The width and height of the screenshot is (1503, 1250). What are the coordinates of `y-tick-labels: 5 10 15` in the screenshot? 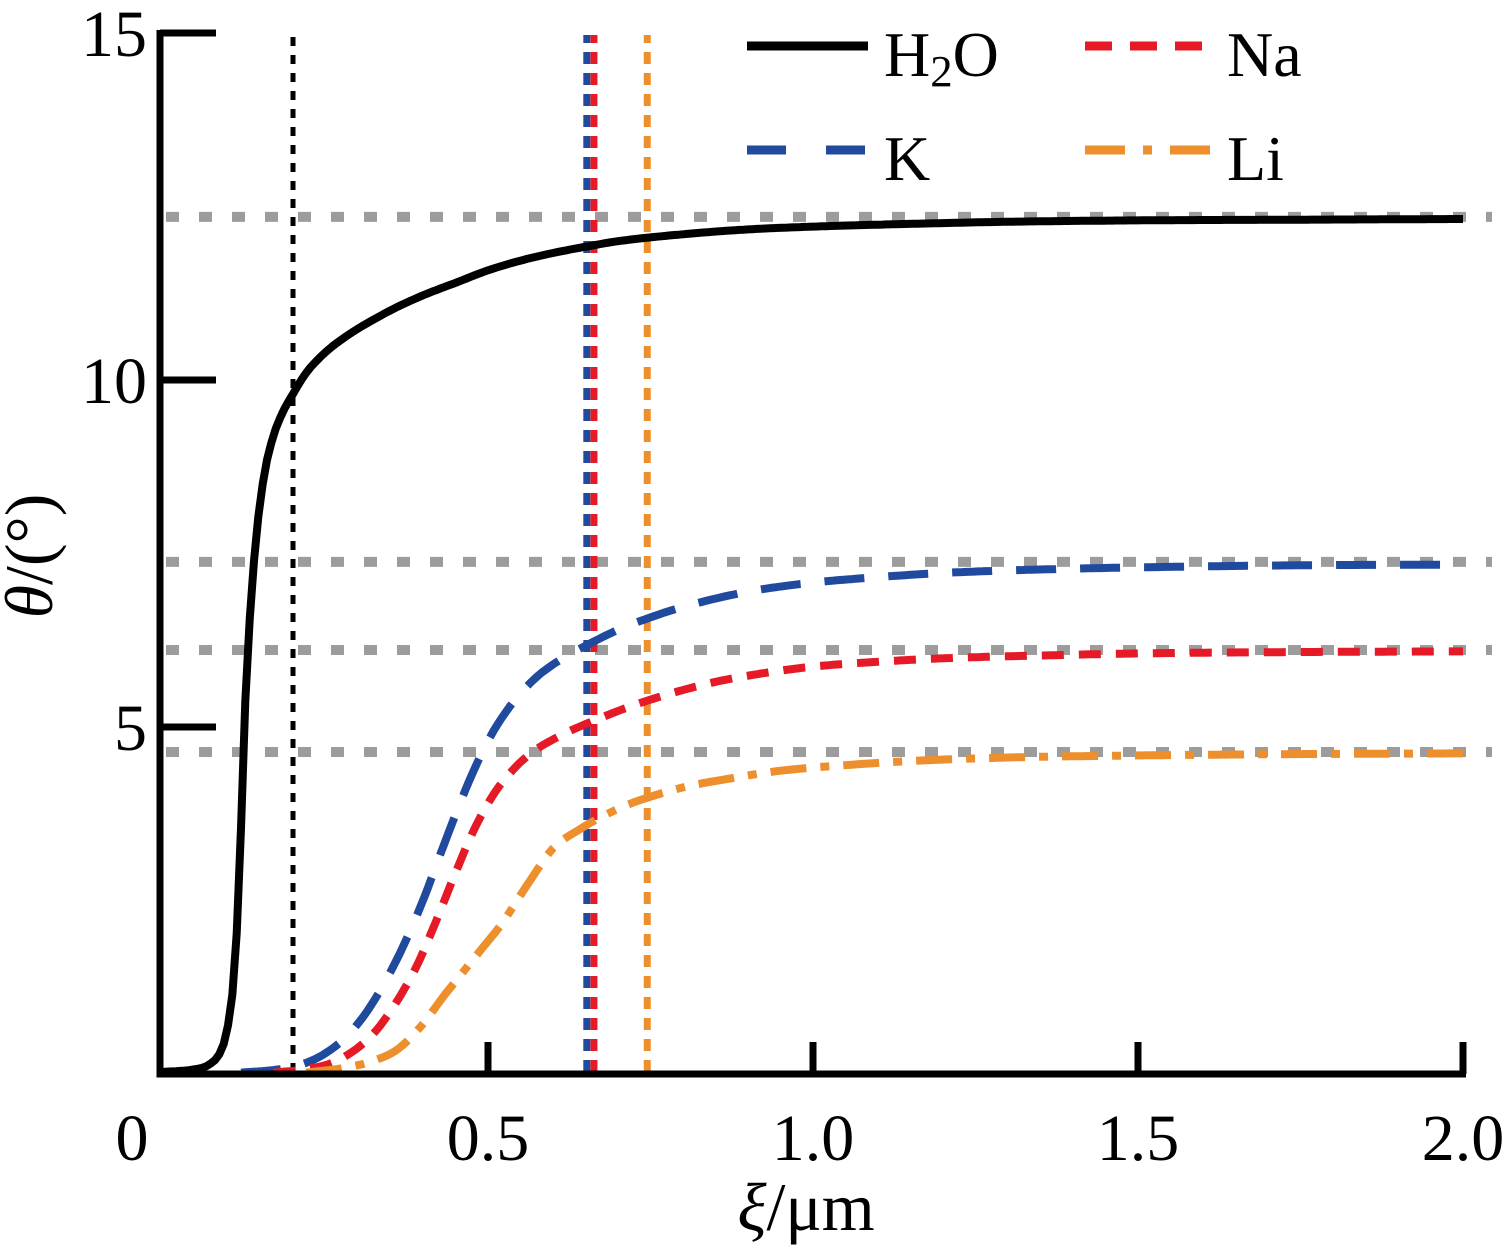 It's located at (114, 382).